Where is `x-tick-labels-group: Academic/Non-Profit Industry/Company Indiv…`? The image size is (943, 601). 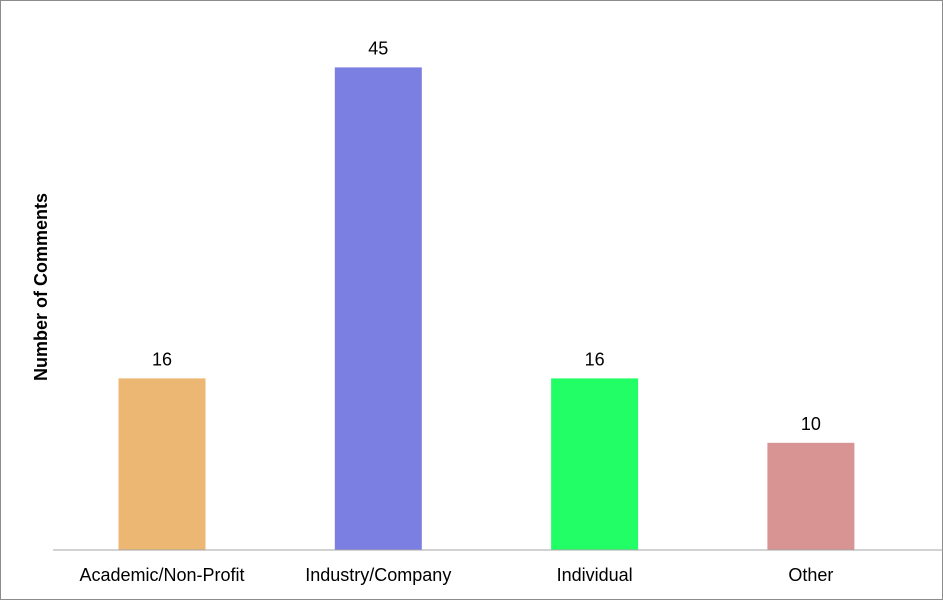
x-tick-labels-group: Academic/Non-Profit Industry/Company Indiv… is located at coordinates (456, 575).